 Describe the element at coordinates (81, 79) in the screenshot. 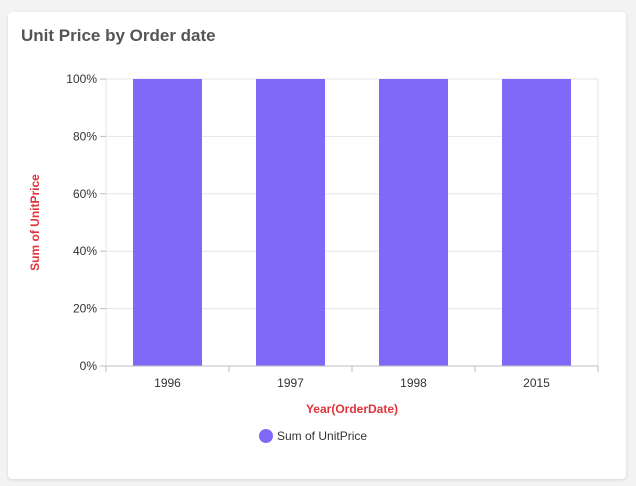

I see `y-tick-label: 100%` at that location.